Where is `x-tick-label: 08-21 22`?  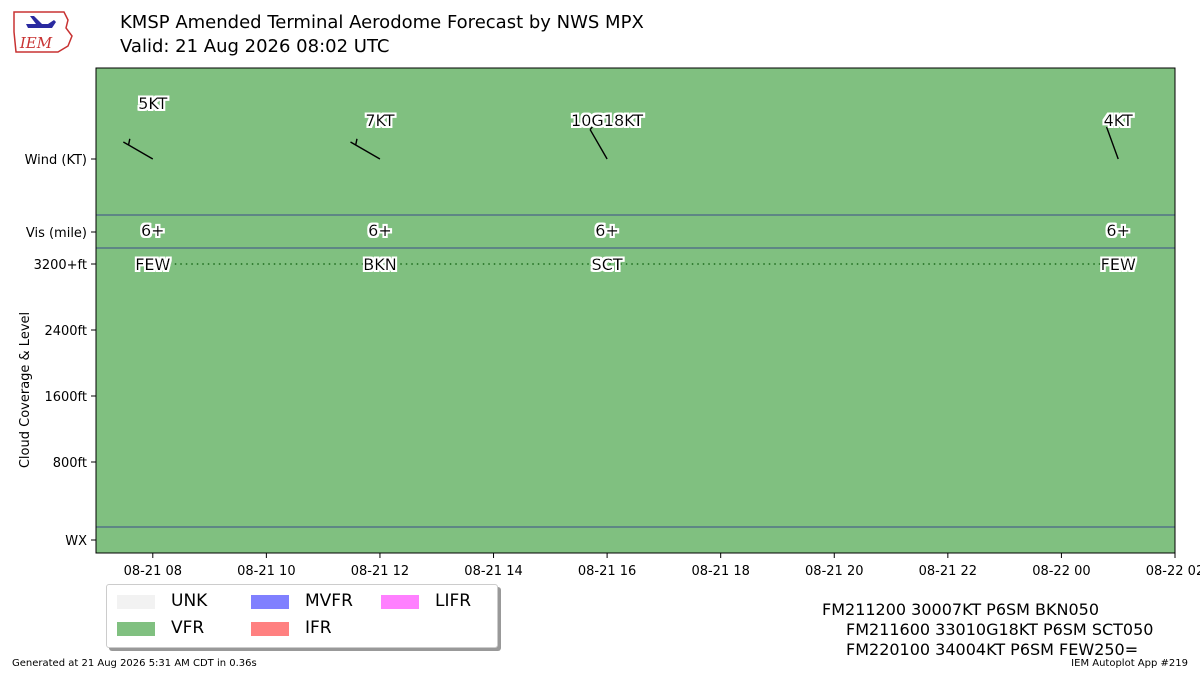
x-tick-label: 08-21 22 is located at coordinates (948, 571).